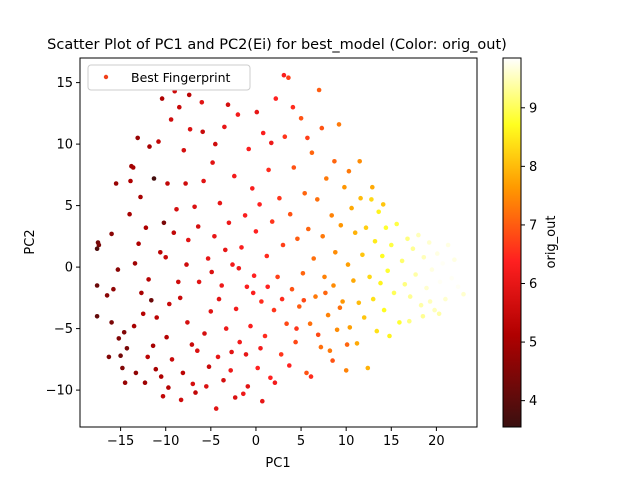 This screenshot has height=480, width=640. Describe the element at coordinates (301, 441) in the screenshot. I see `x-tick-label: 5` at that location.